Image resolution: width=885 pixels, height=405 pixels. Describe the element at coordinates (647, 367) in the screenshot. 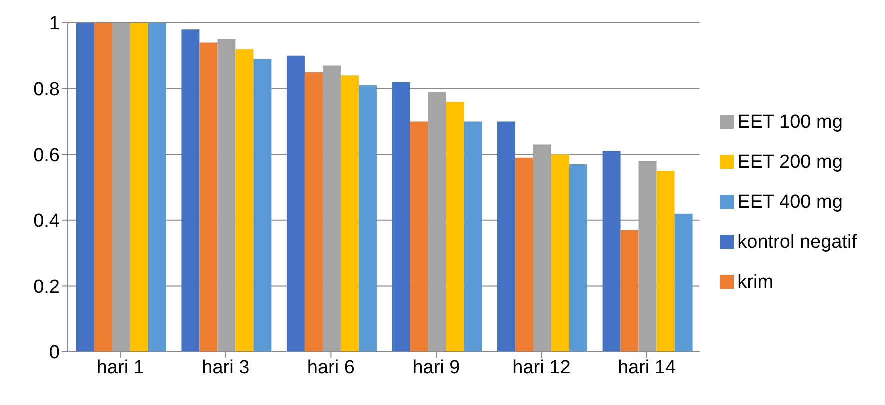

I see `x-tick-label: hari 14` at that location.